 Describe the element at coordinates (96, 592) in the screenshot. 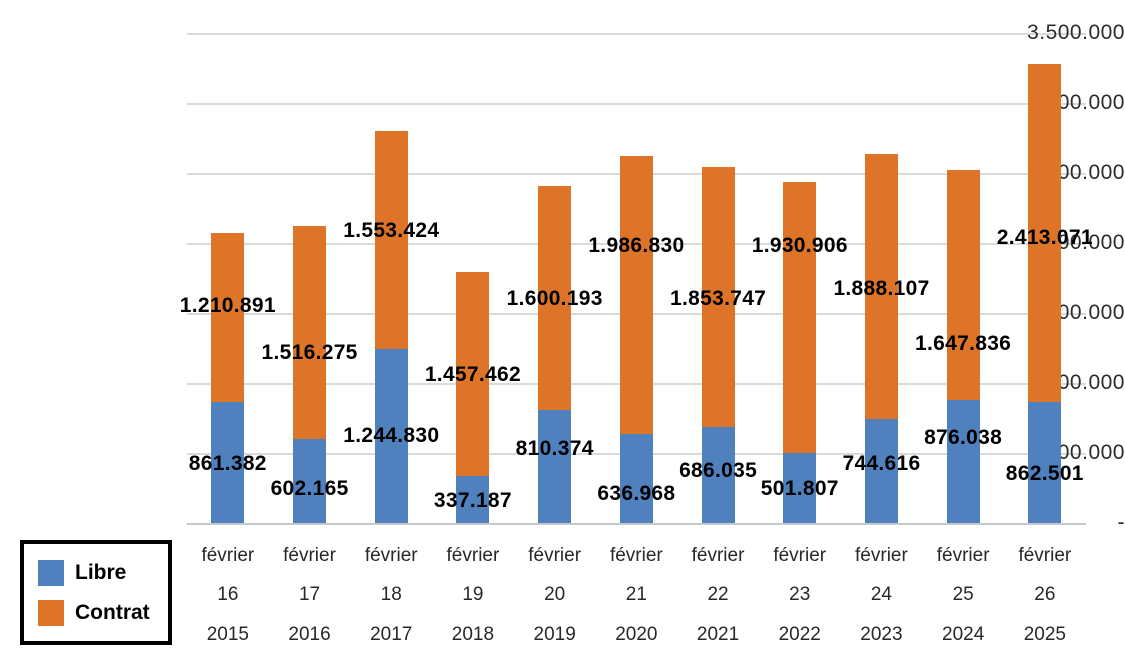

I see `legend: Libre Contrat` at that location.